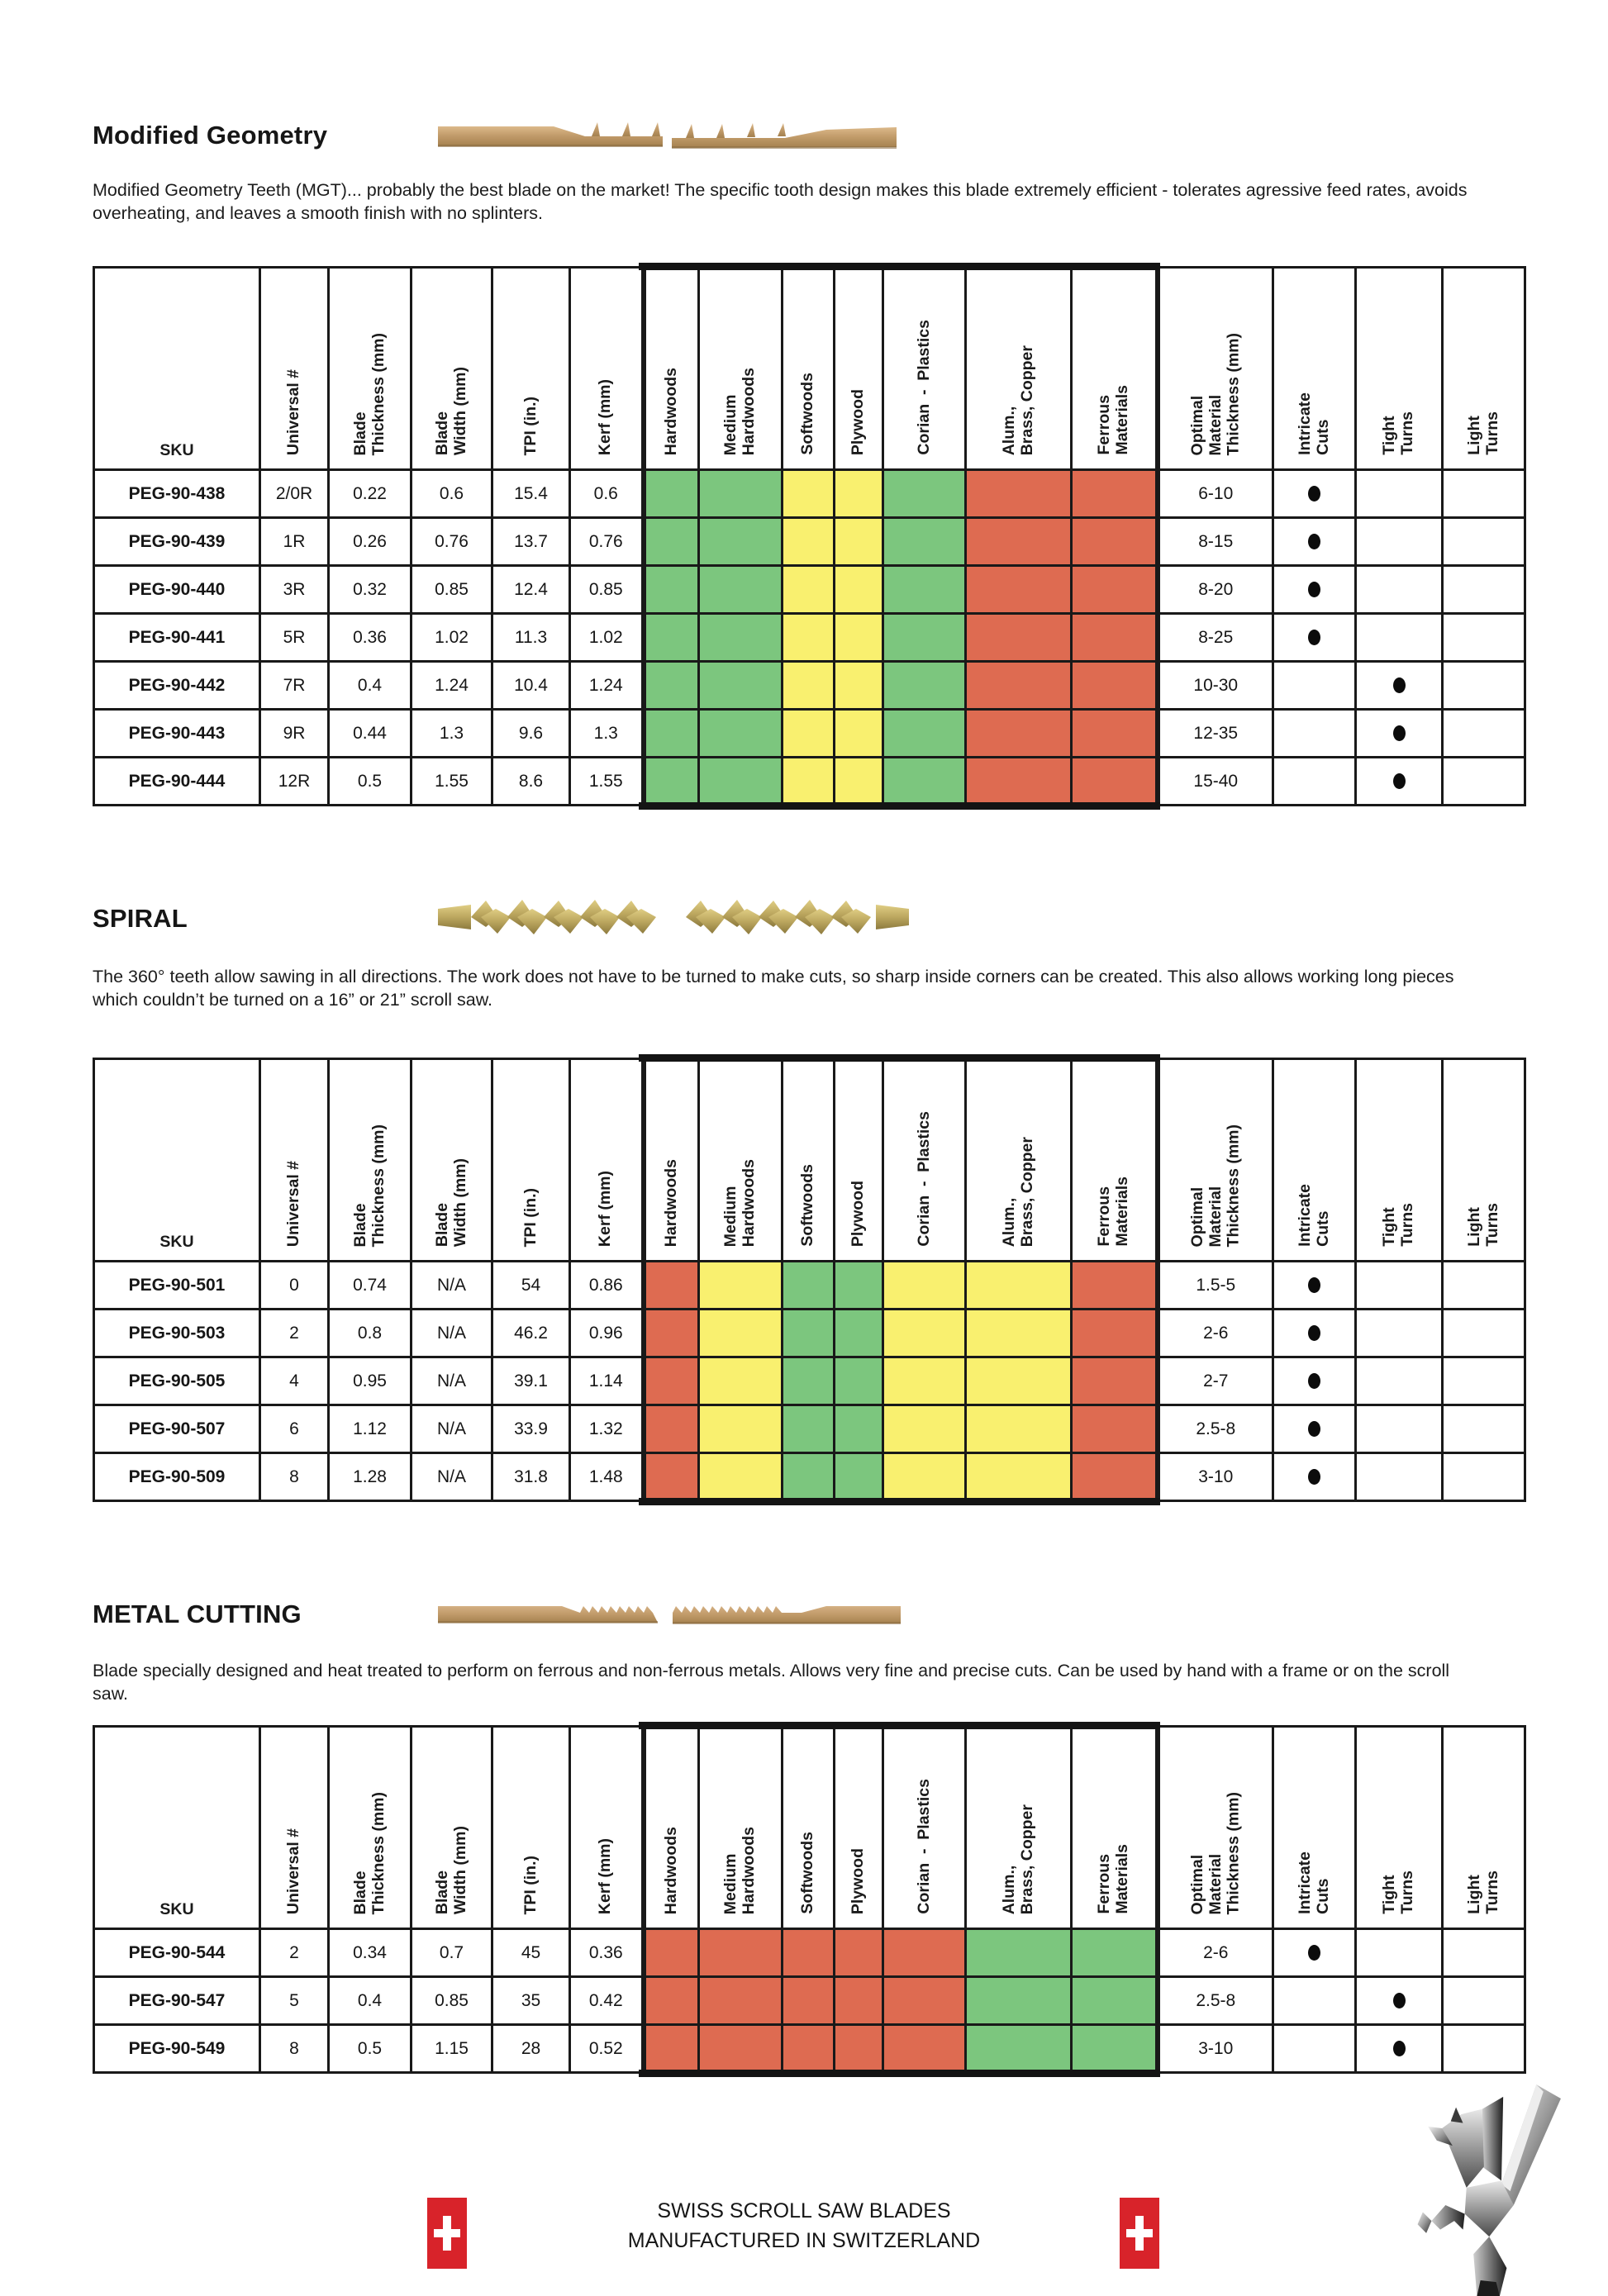  Describe the element at coordinates (607, 589) in the screenshot. I see `cell-kerf: 0.85` at that location.